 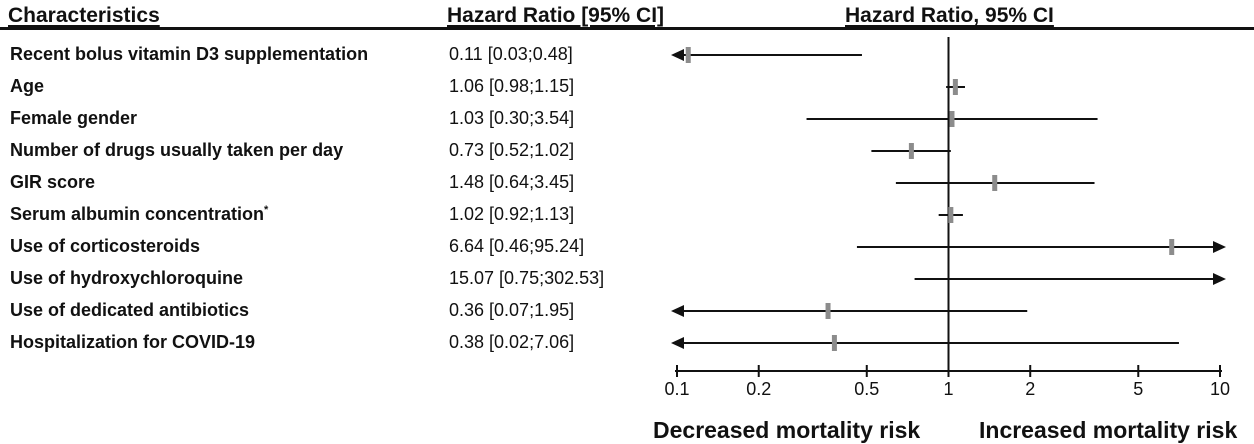 I want to click on x-tick-label: 10, so click(x=1220, y=389).